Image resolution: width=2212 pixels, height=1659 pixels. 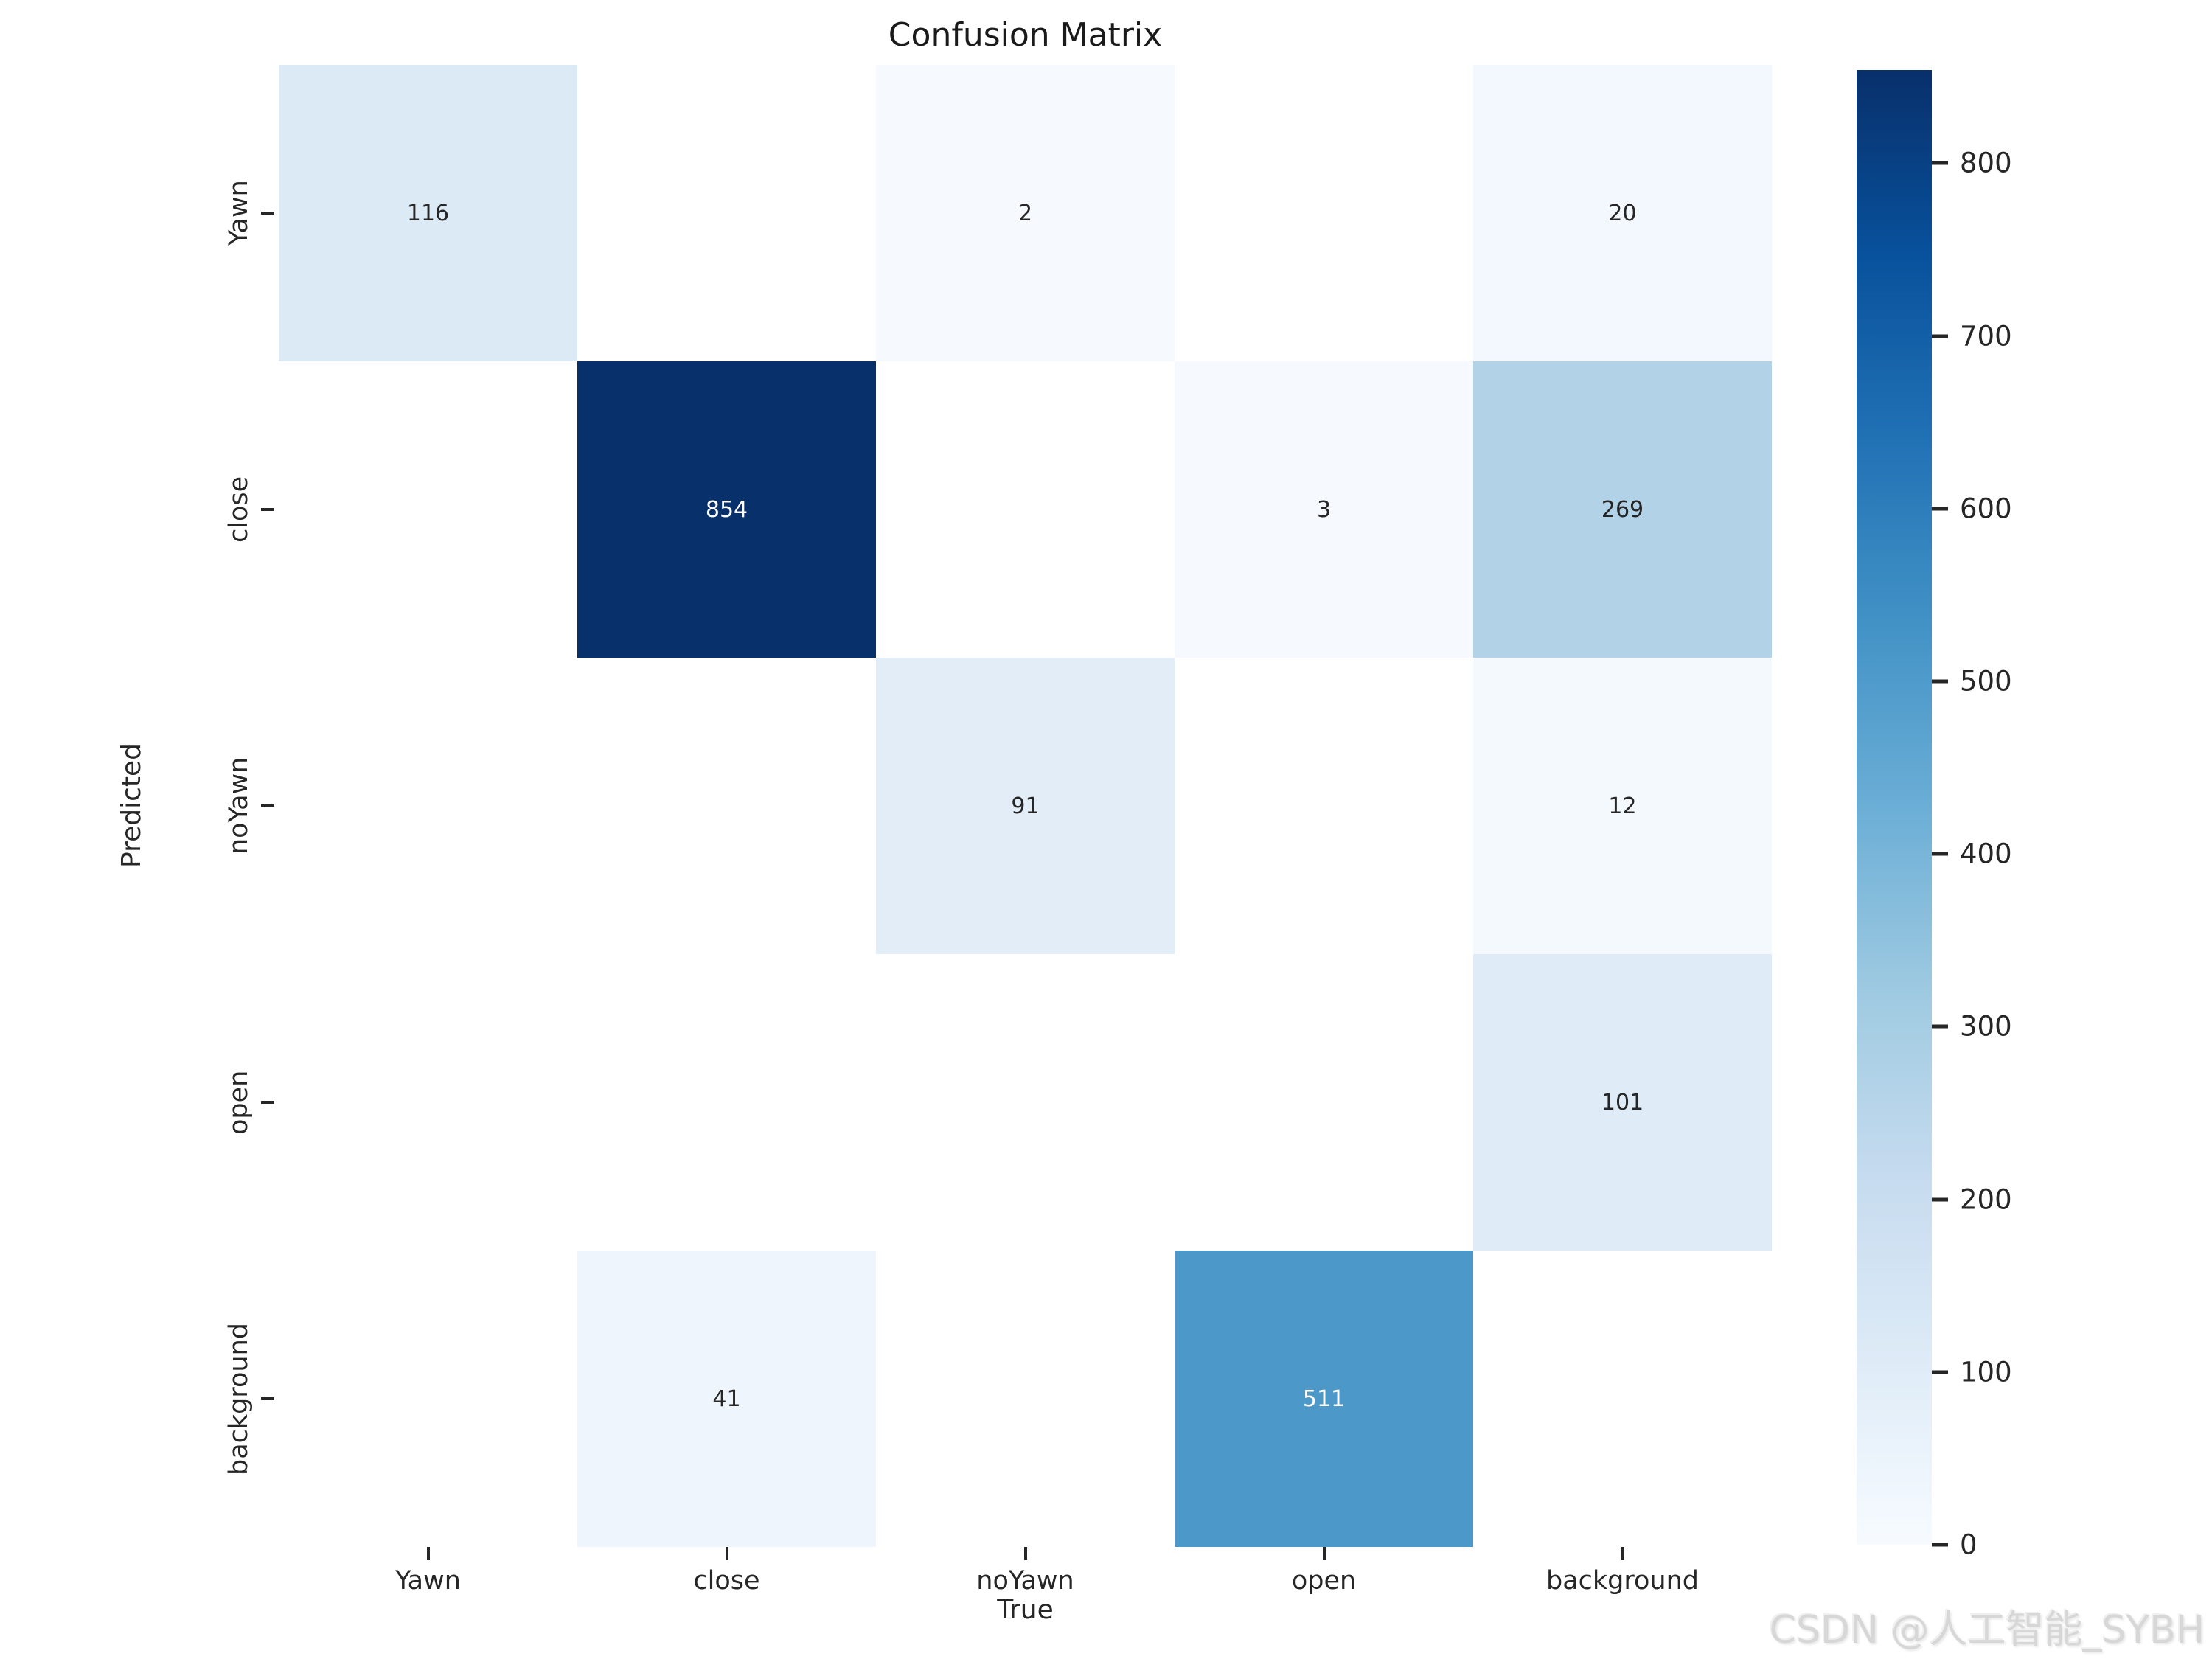 What do you see at coordinates (1969, 1544) in the screenshot?
I see `colorbar-tick-label: 0` at bounding box center [1969, 1544].